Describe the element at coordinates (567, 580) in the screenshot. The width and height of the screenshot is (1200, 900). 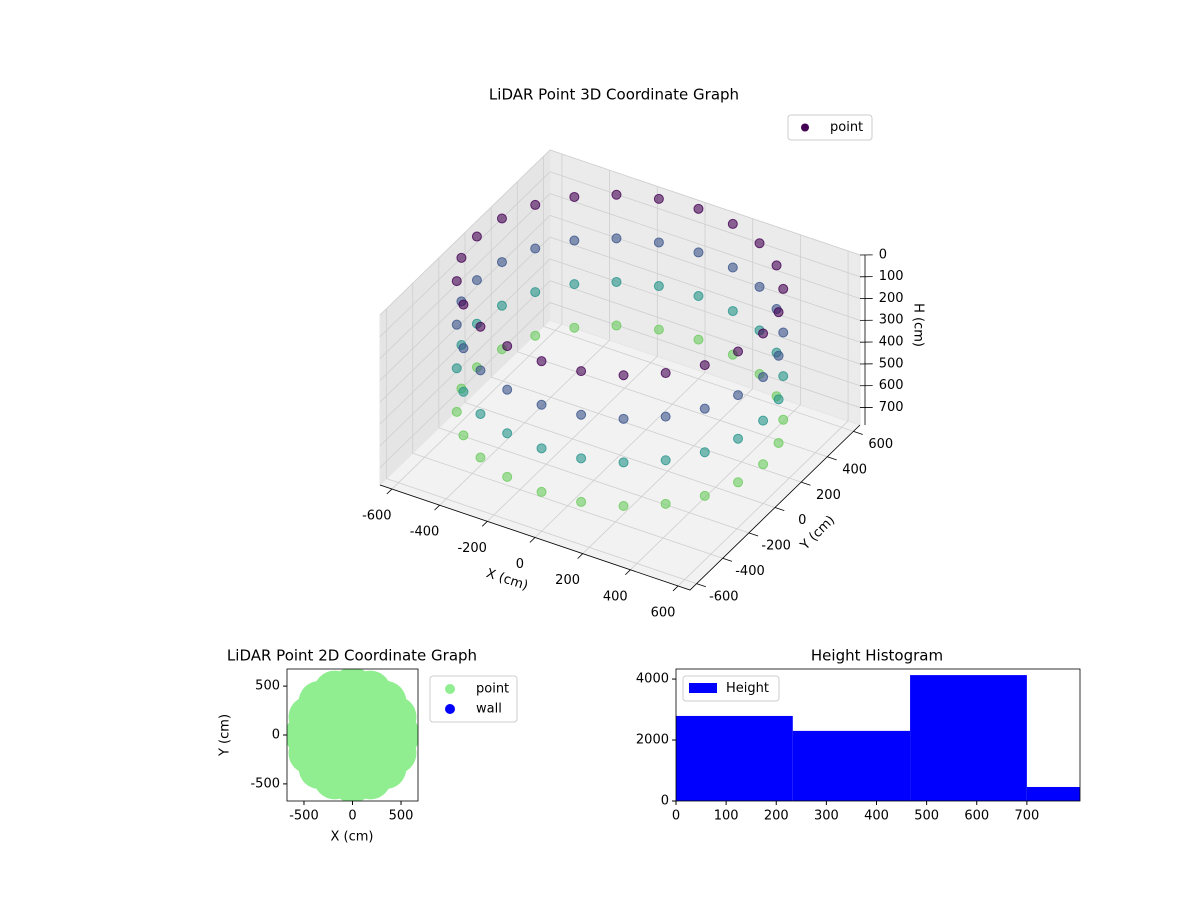
I see `x-tick-label: 200` at that location.